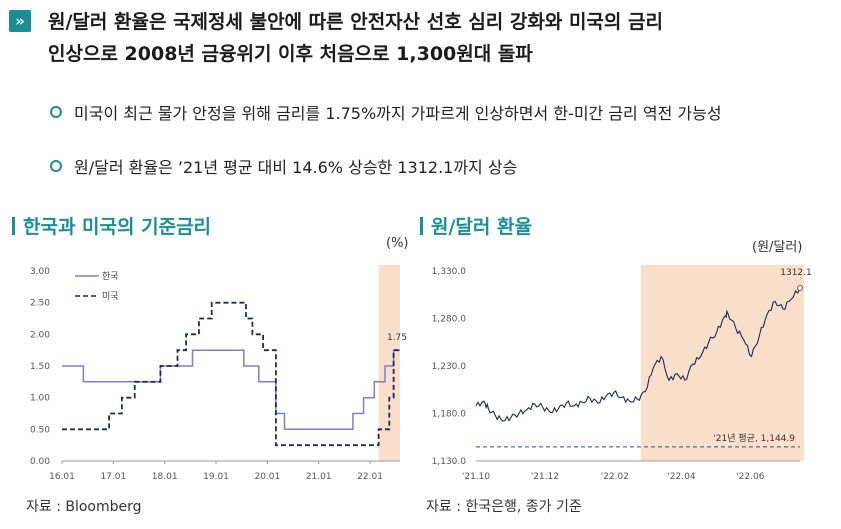 The height and width of the screenshot is (529, 841). I want to click on left-chart-source: 자료 : Bloomberg, so click(84, 507).